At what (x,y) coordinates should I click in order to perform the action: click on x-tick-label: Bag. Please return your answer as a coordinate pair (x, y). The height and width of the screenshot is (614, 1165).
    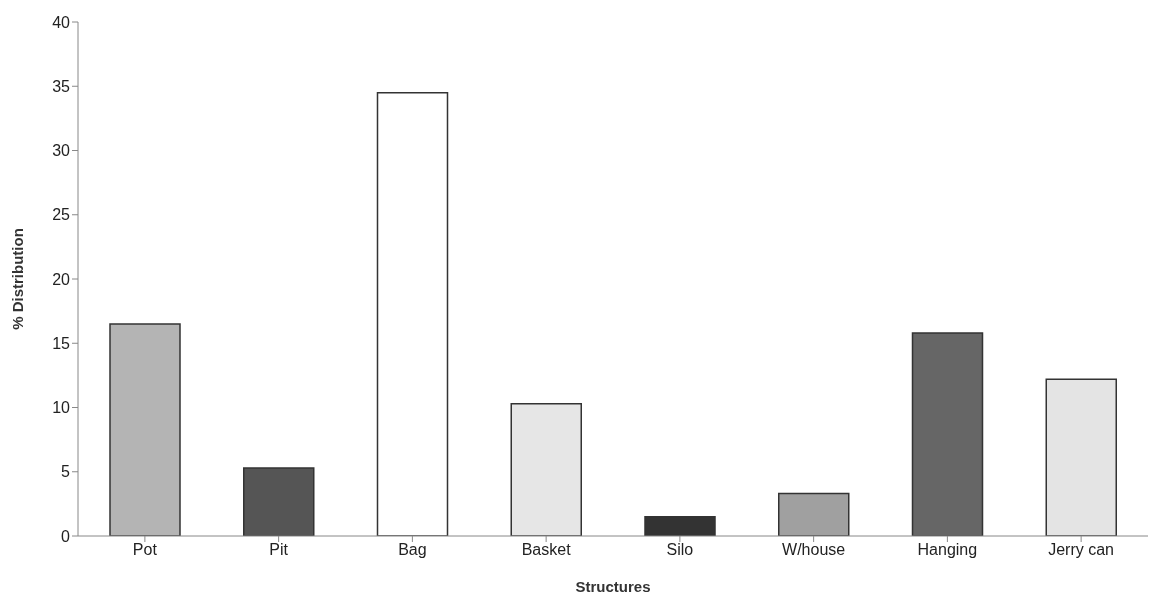
    Looking at the image, I should click on (412, 550).